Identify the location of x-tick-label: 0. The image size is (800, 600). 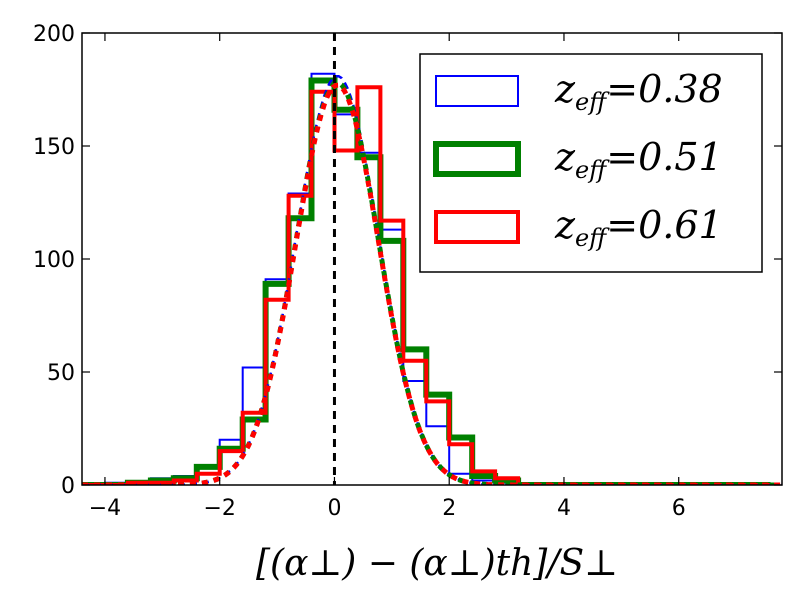
(334, 508).